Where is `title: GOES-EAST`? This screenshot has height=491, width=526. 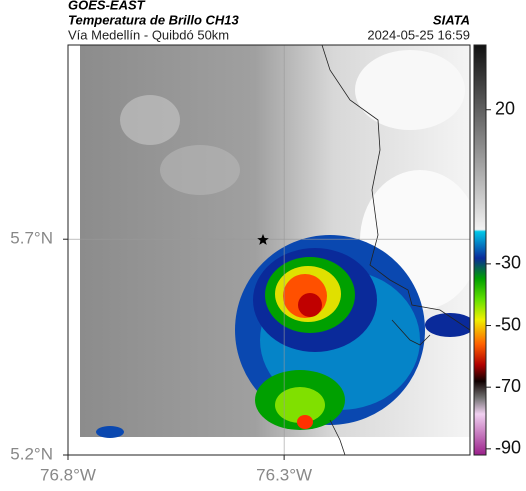
title: GOES-EAST is located at coordinates (107, 6).